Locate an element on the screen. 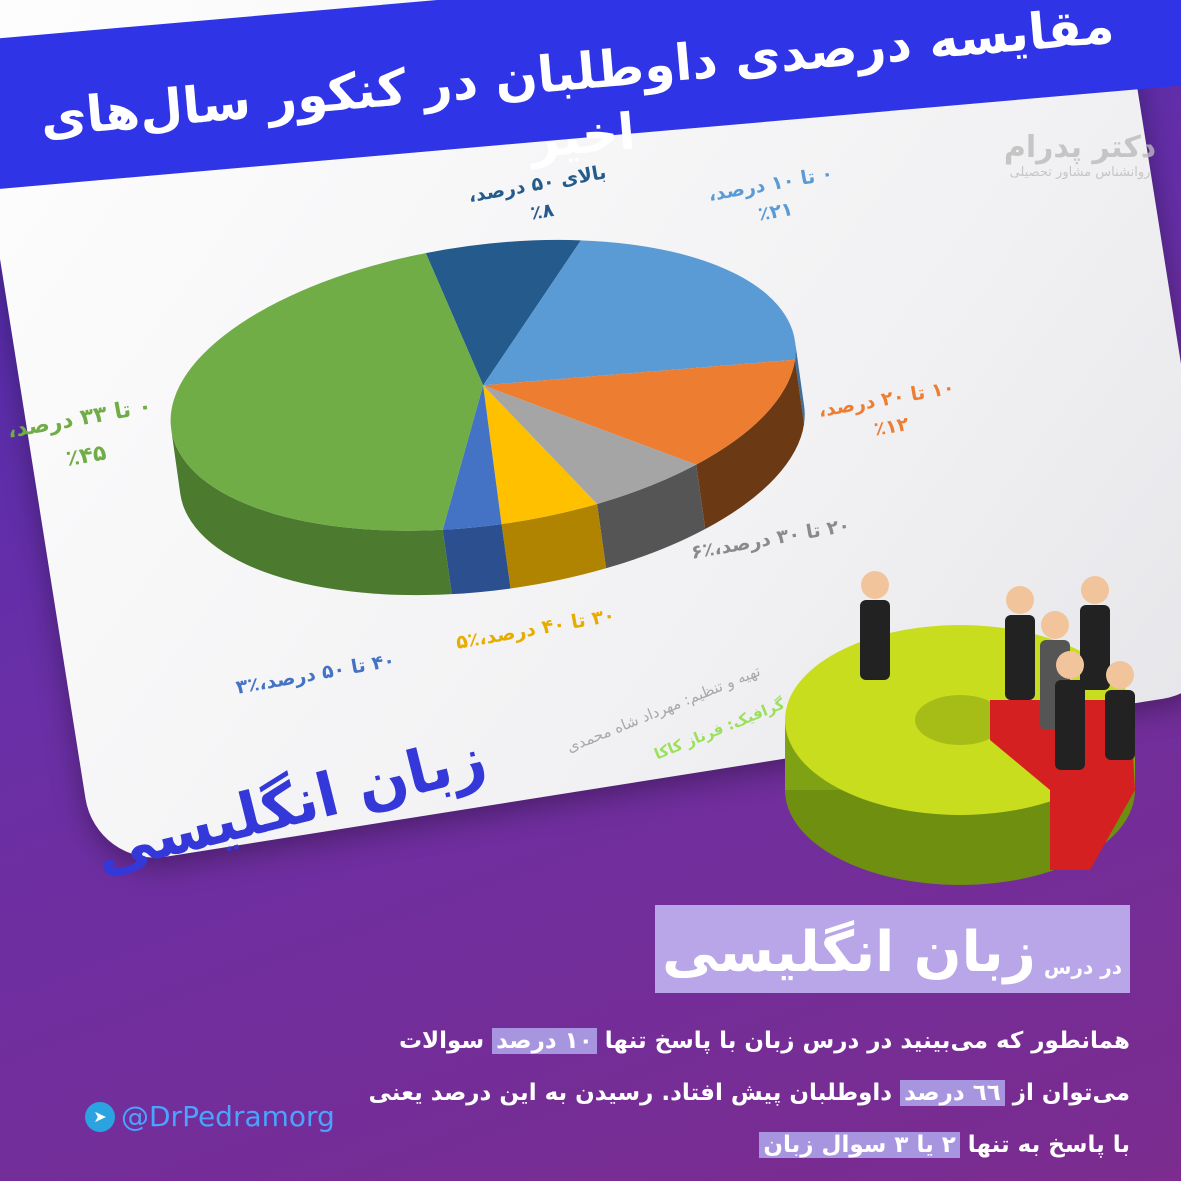  telegram-link: ➤ @DrPedramorg is located at coordinates (210, 1116).